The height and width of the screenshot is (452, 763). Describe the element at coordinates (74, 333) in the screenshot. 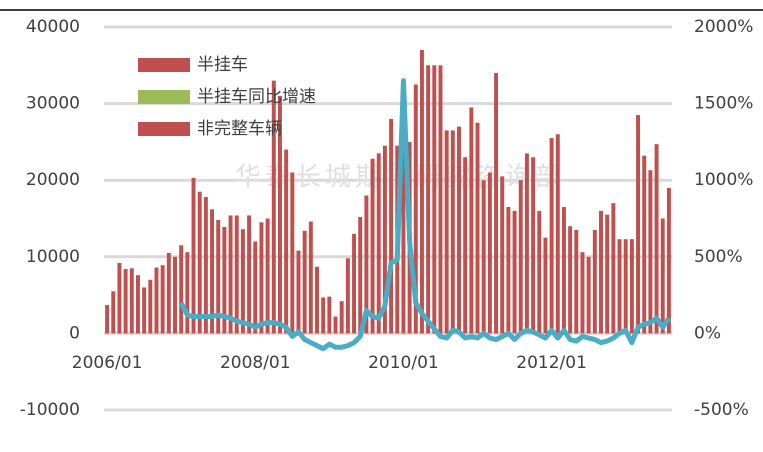

I see `y-tick-label: 0` at that location.